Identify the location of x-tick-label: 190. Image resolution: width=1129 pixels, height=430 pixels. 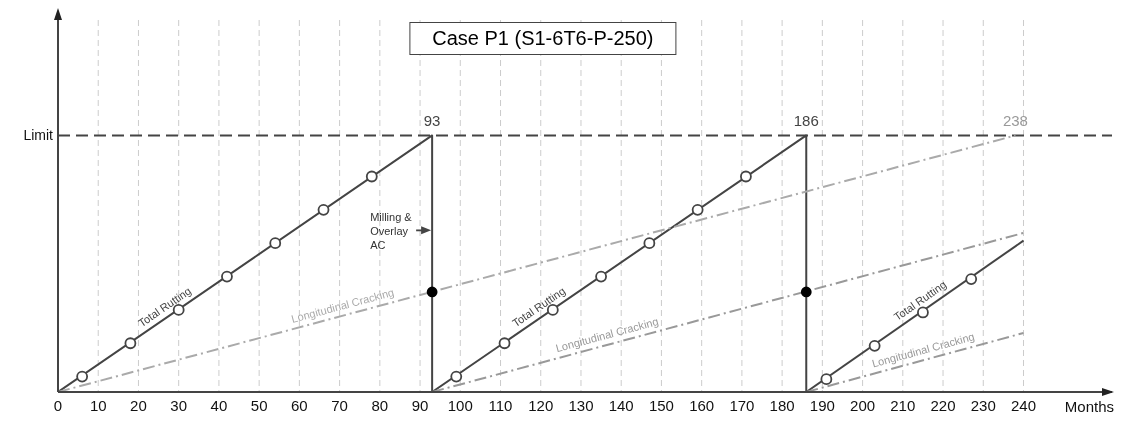
(822, 405).